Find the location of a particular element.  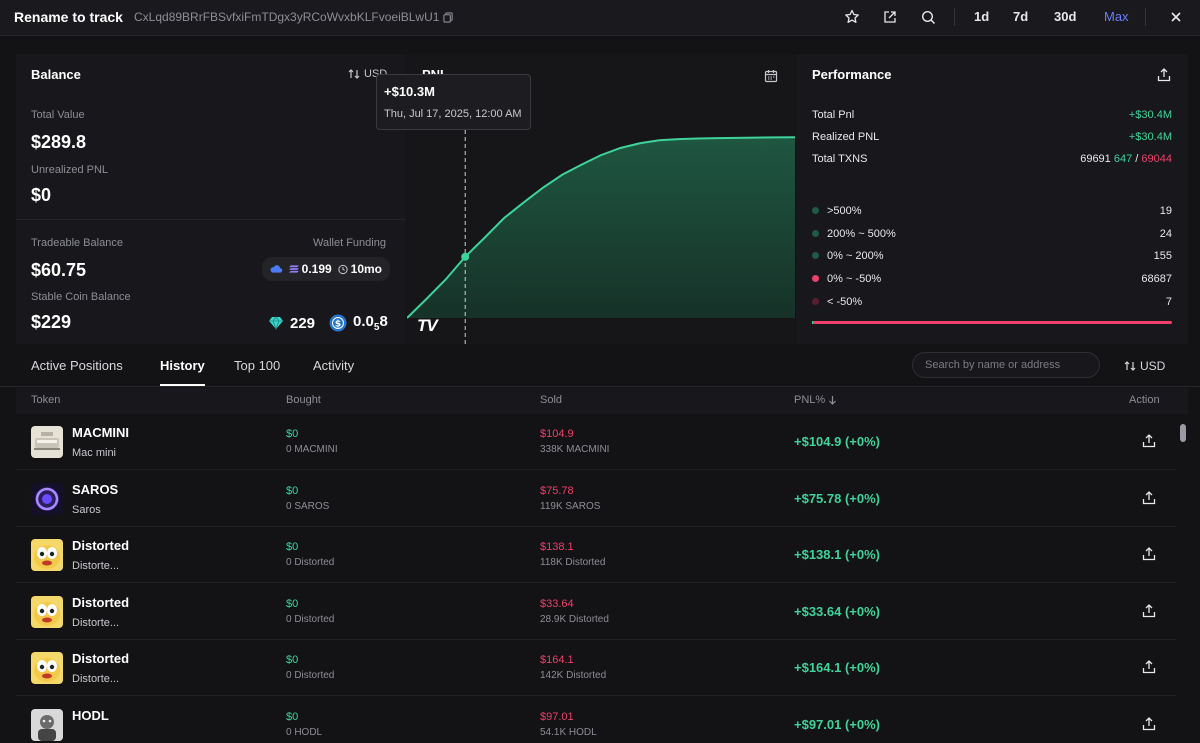

copy-icon is located at coordinates (448, 17).